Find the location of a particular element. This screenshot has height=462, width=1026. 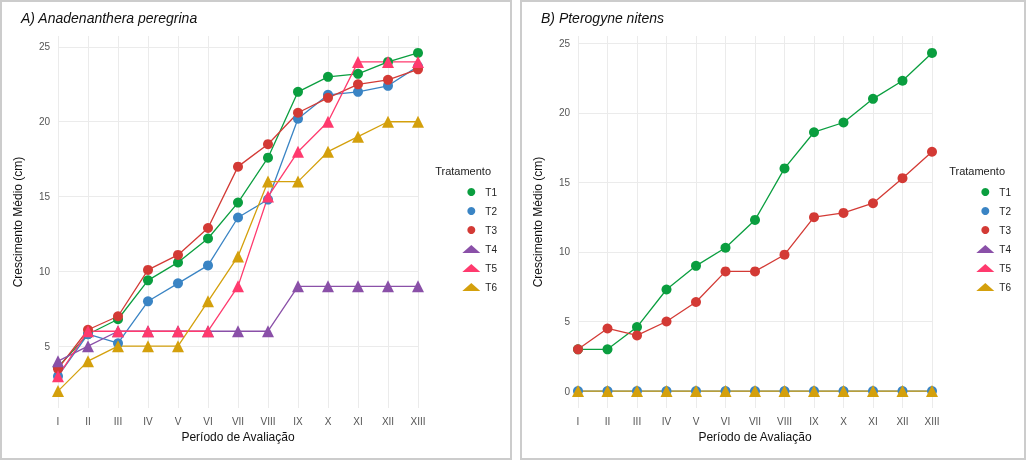

chart-title: B) Pterogyne nitens is located at coordinates (602, 18).